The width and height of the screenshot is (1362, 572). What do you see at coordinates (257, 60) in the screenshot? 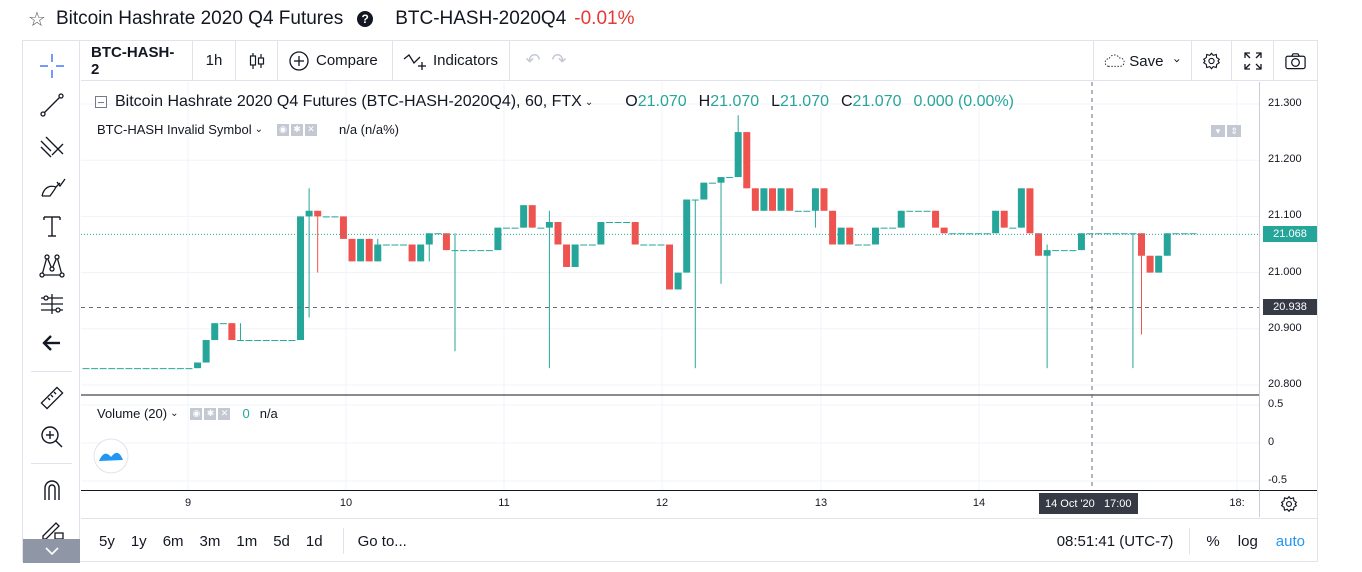
I see `chart-type-button` at bounding box center [257, 60].